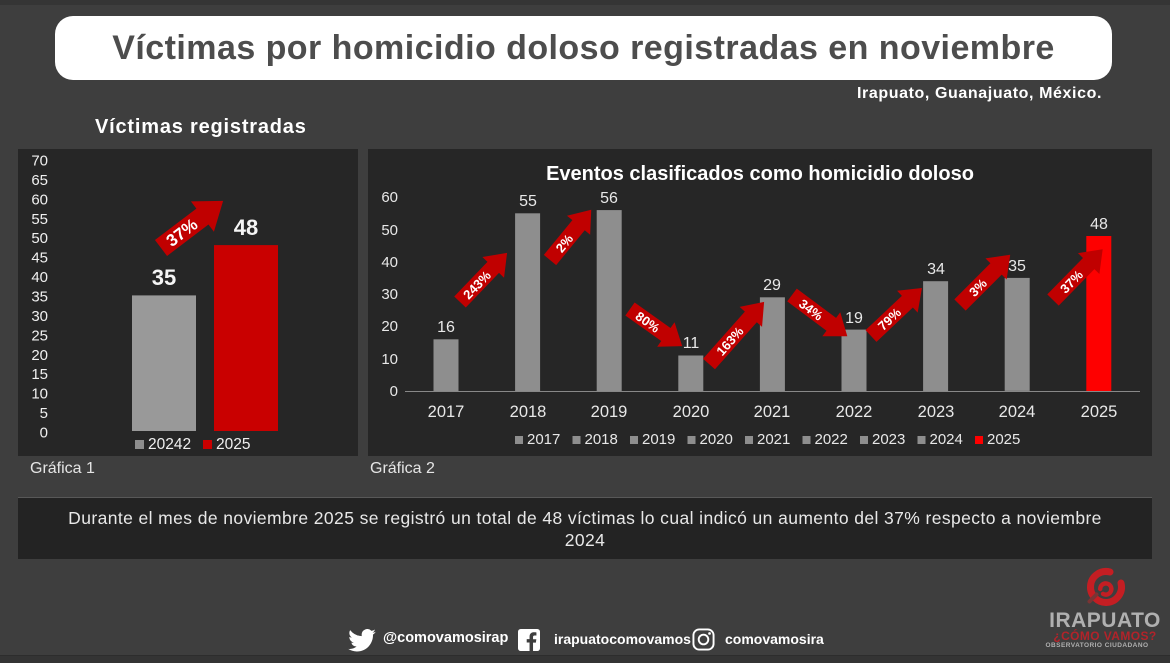 This screenshot has height=663, width=1170. Describe the element at coordinates (39, 258) in the screenshot. I see `svg-text: 45` at that location.